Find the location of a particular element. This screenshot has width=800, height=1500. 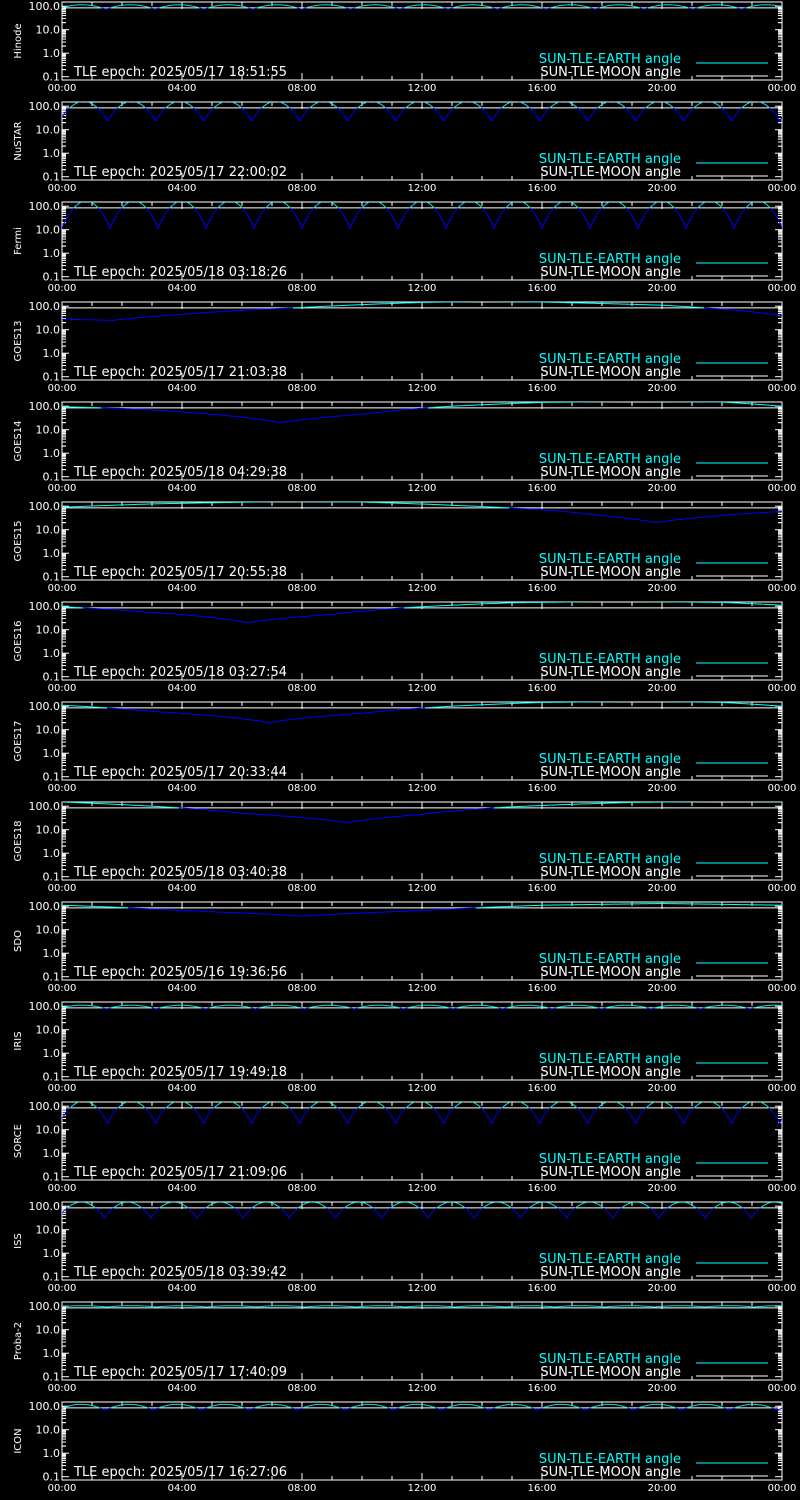

y-tick-label: 100.0 is located at coordinates (45, 206).